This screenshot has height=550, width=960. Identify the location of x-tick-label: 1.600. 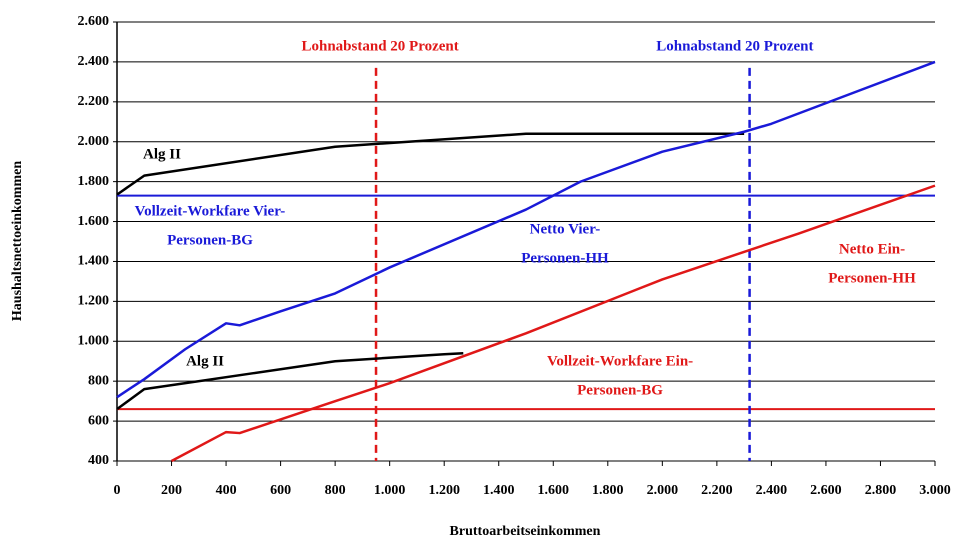
(554, 490).